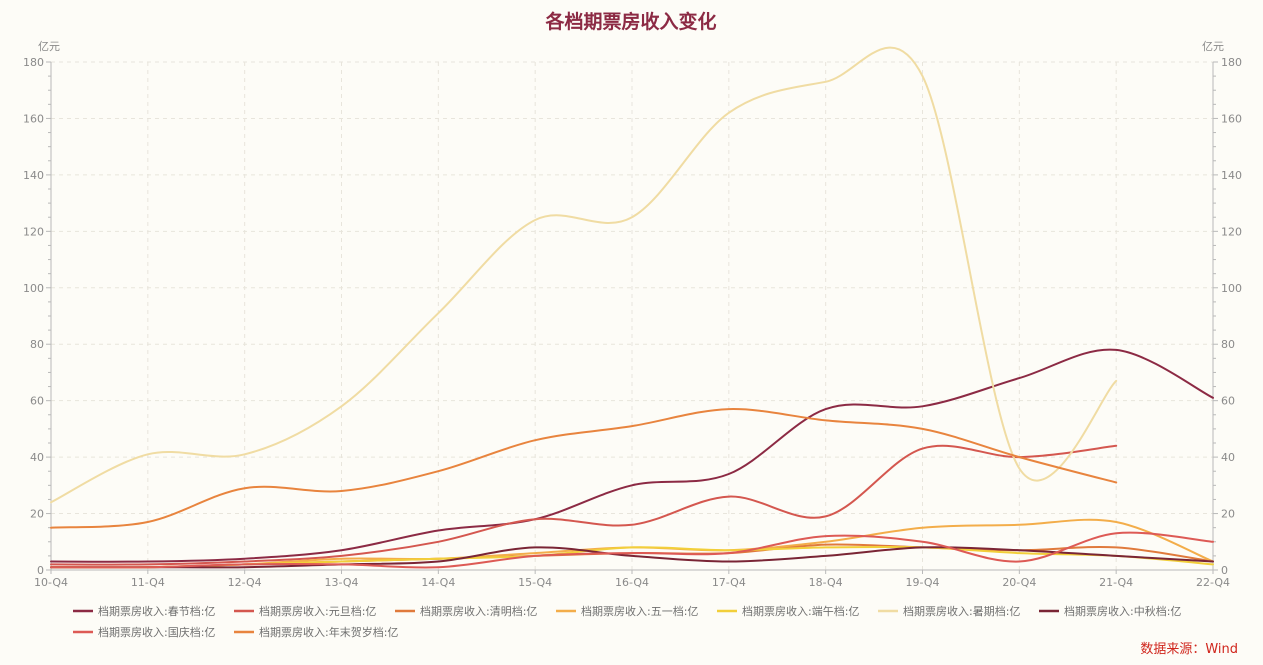  What do you see at coordinates (341, 582) in the screenshot?
I see `x-tick-label: 13-Q4` at bounding box center [341, 582].